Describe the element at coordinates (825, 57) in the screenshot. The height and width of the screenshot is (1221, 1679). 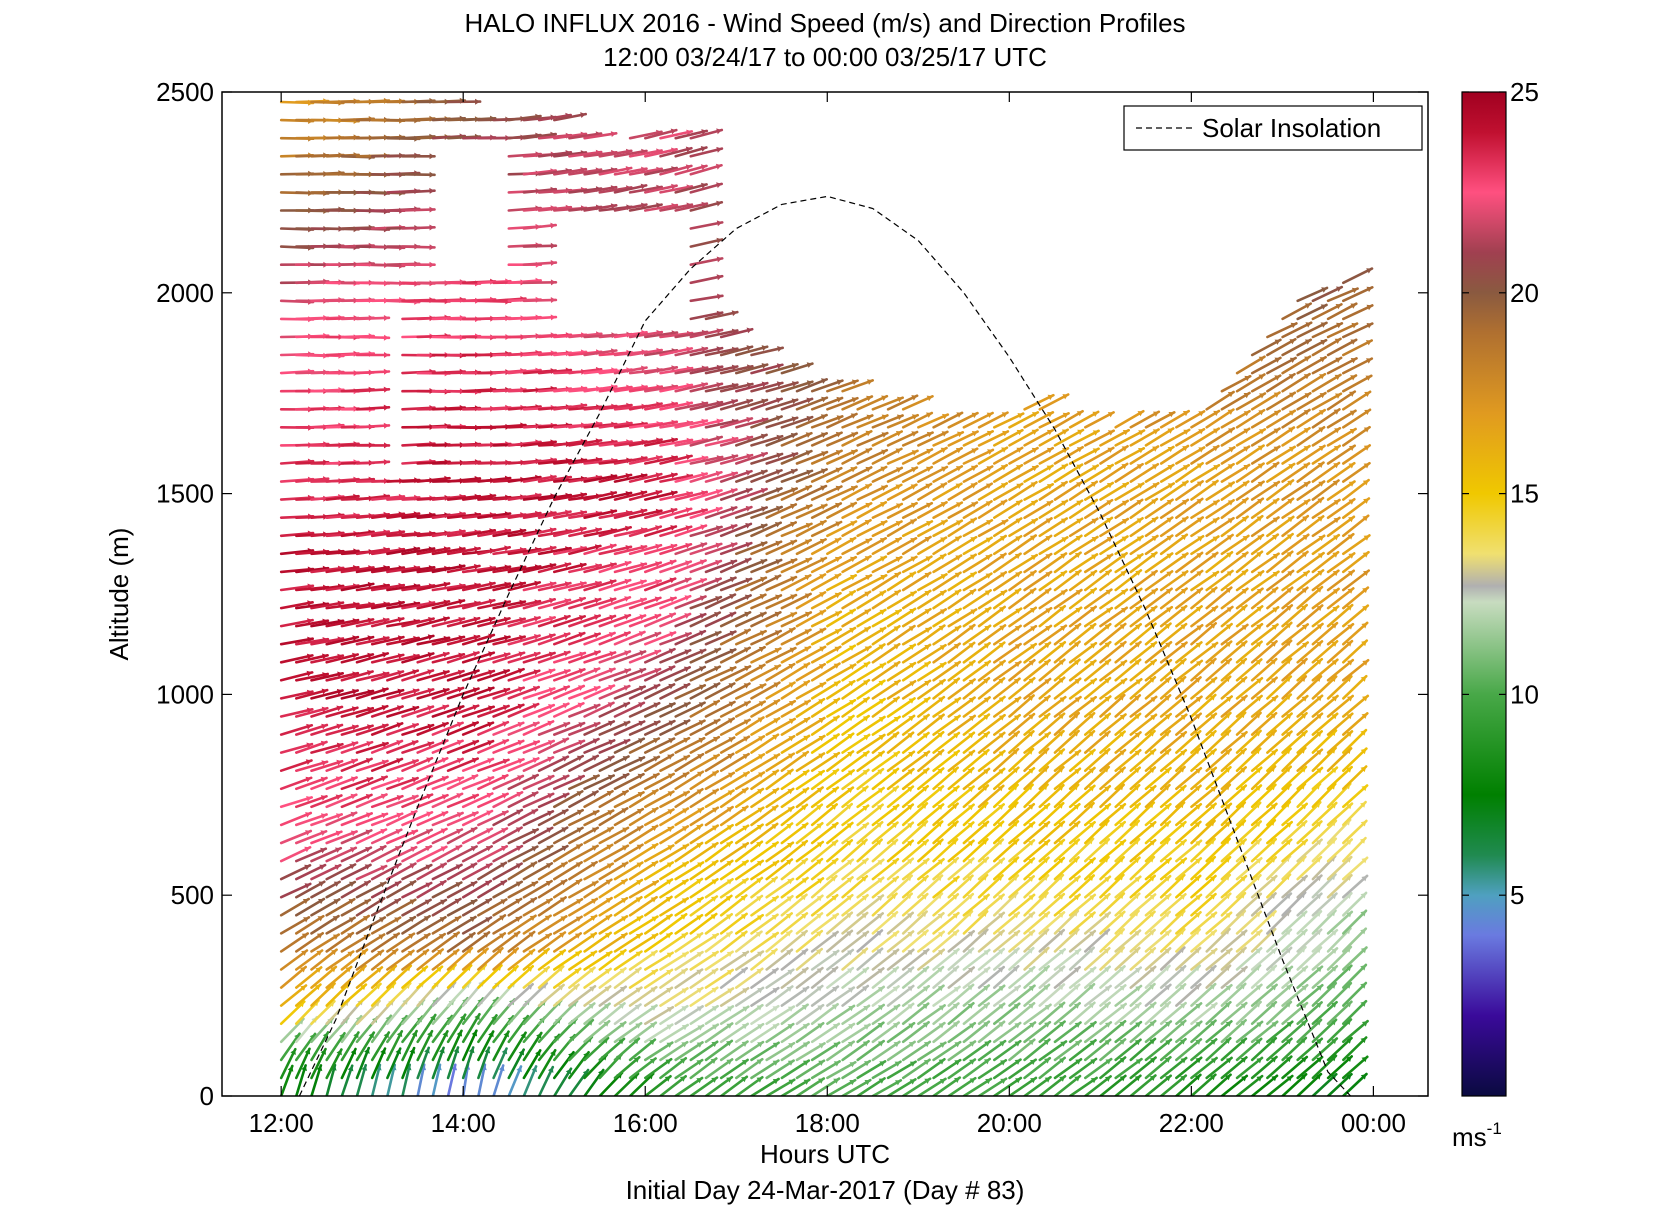
I see `chart-subtitle: 12:00 03/24/17 to 00:00 03/25/17 UTC` at that location.